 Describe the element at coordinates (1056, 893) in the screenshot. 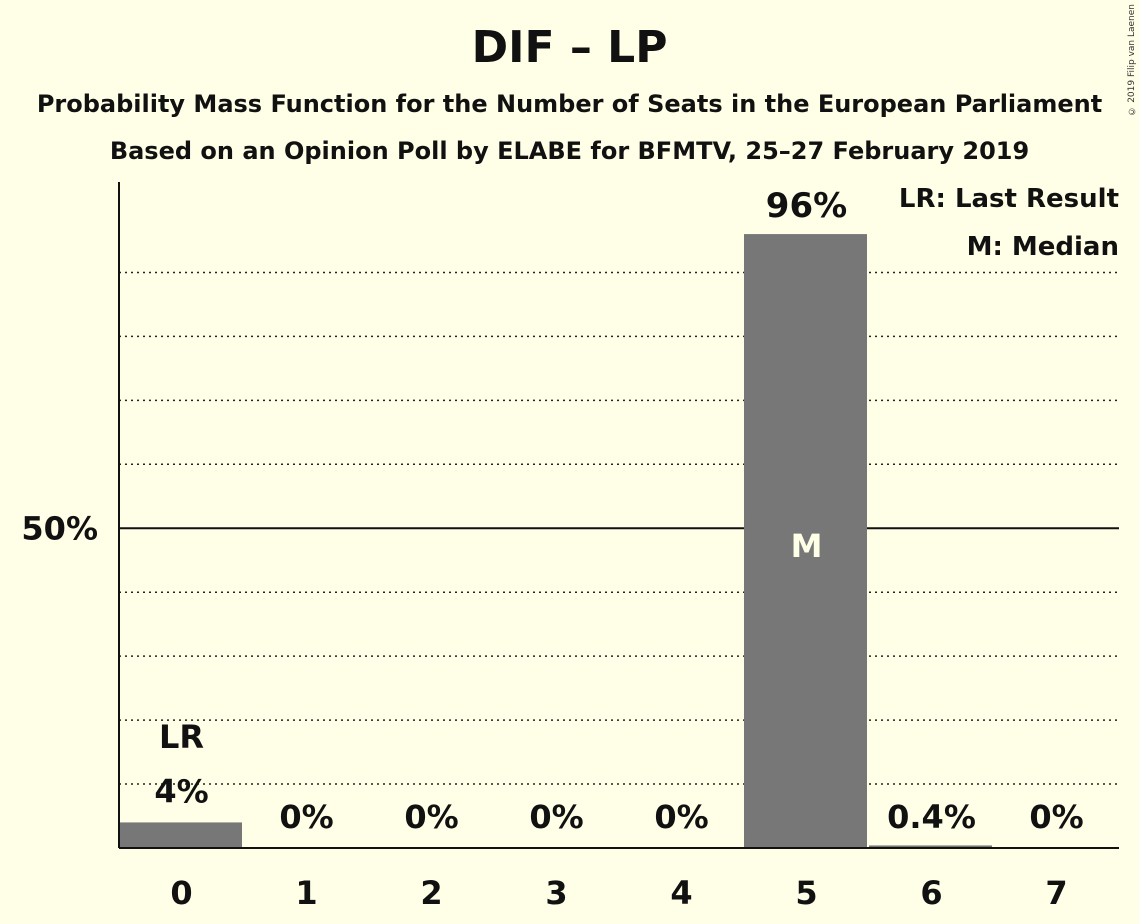

I see `x-tick-label-7: 7` at that location.